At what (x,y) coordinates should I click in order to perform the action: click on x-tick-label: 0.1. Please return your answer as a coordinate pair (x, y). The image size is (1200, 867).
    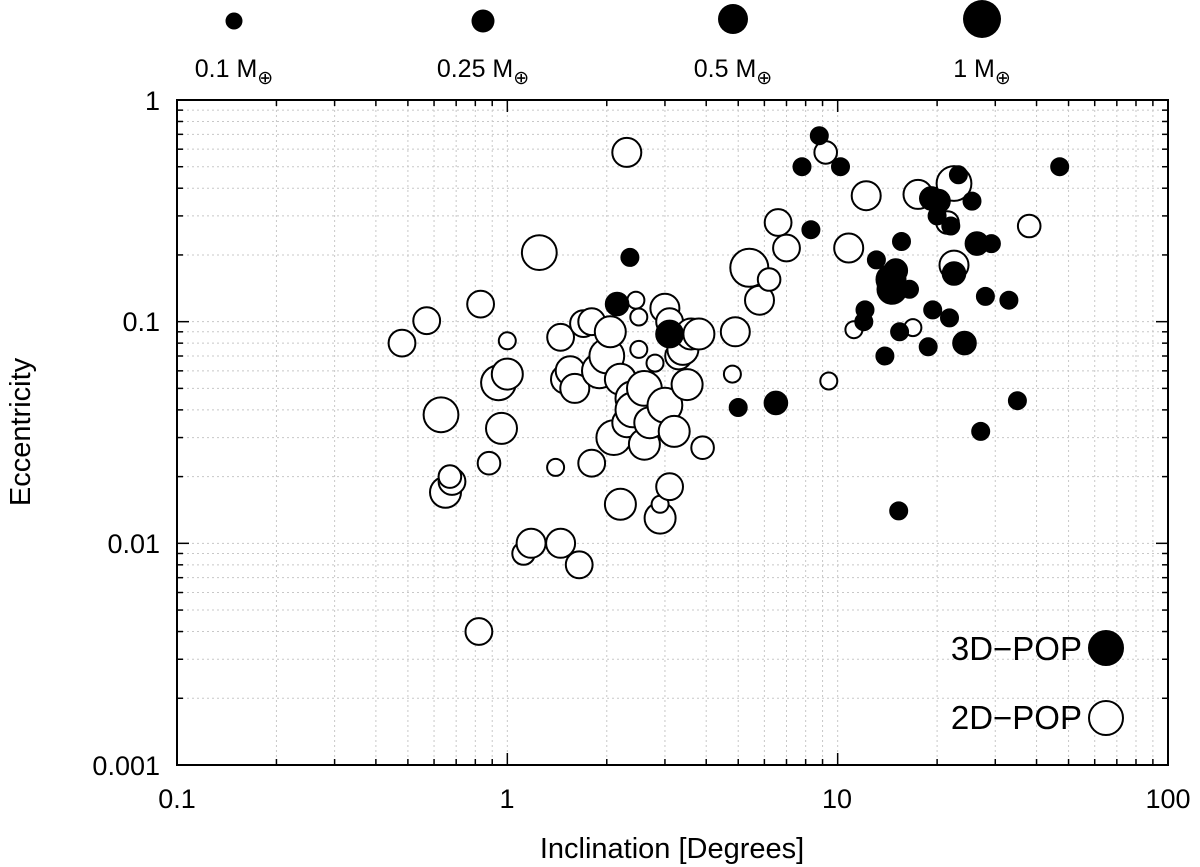
    Looking at the image, I should click on (177, 799).